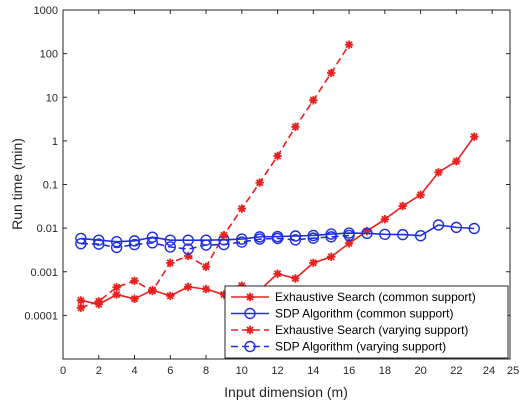 The width and height of the screenshot is (525, 410). I want to click on y-tick-label: 100, so click(49, 55).